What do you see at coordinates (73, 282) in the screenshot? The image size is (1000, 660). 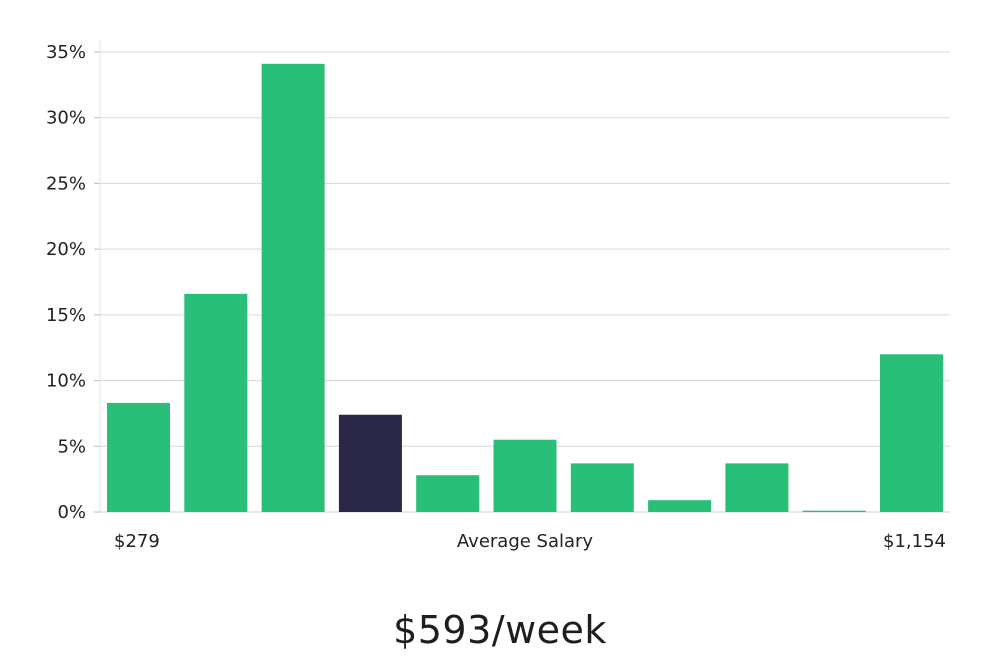 I see `y-axis-ticks: 0% 5% 10% 15% 20% 25% 30% 35%` at bounding box center [73, 282].